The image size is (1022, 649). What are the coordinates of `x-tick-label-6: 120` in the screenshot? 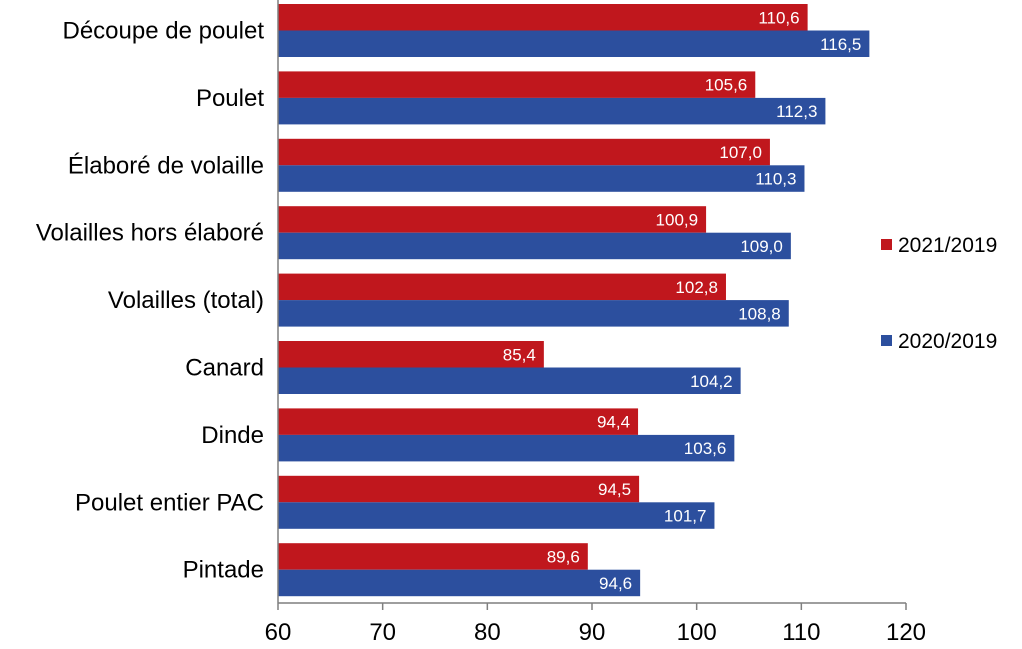 It's located at (906, 632).